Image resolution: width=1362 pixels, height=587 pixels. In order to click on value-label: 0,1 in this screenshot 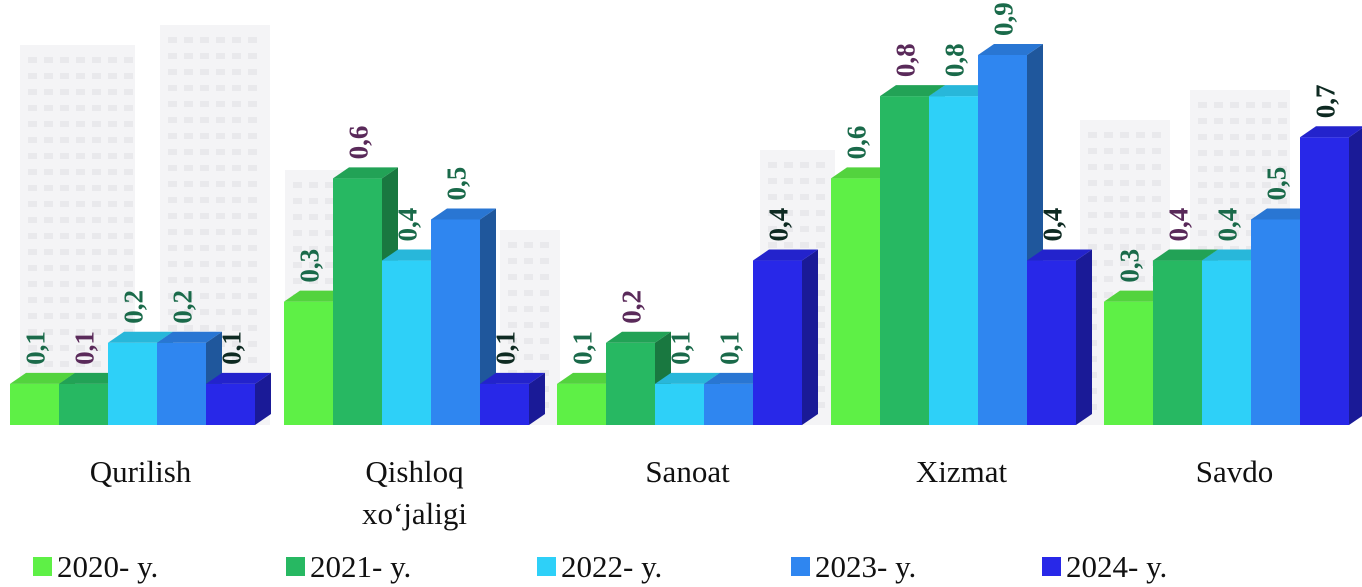, I will do `click(730, 348)`.